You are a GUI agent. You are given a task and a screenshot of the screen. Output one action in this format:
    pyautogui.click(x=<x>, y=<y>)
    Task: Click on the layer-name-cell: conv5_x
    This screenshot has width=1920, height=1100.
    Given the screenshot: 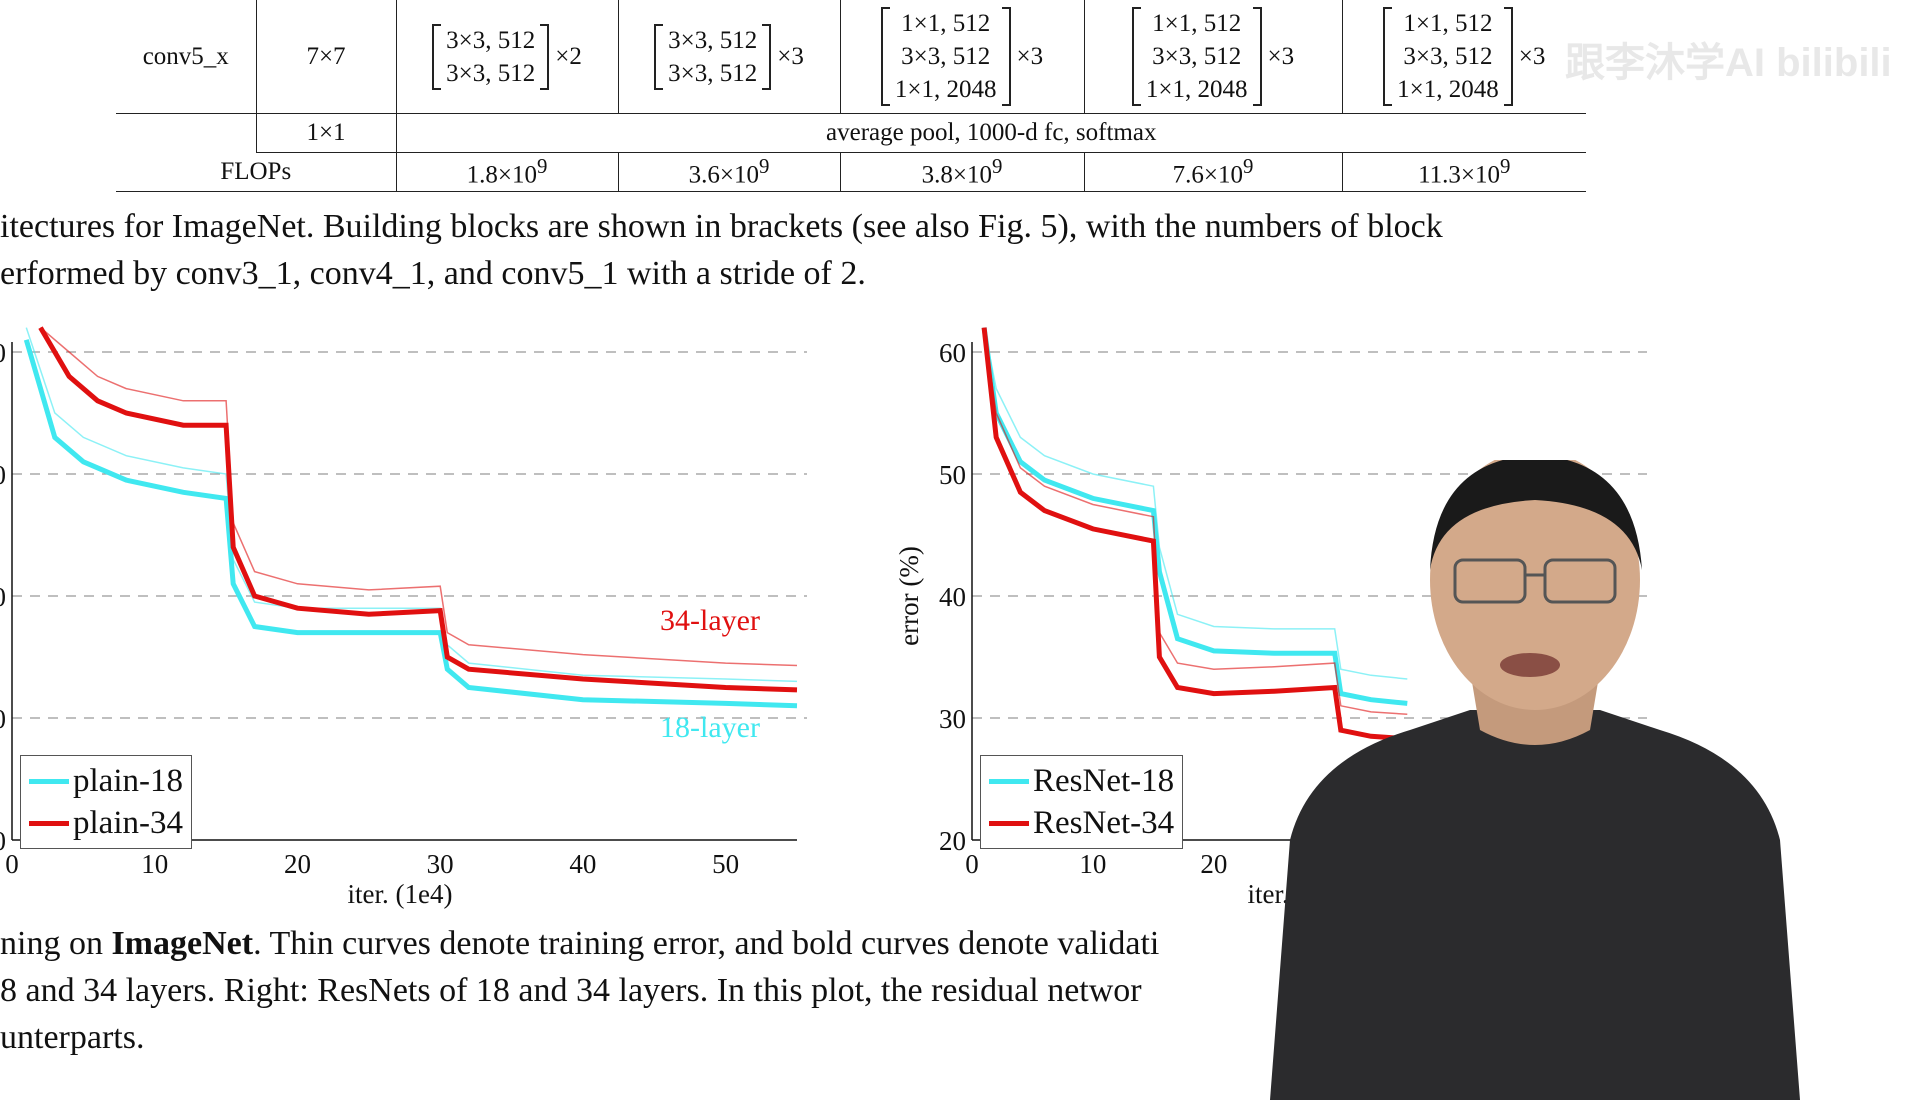 What is the action you would take?
    pyautogui.click(x=186, y=57)
    